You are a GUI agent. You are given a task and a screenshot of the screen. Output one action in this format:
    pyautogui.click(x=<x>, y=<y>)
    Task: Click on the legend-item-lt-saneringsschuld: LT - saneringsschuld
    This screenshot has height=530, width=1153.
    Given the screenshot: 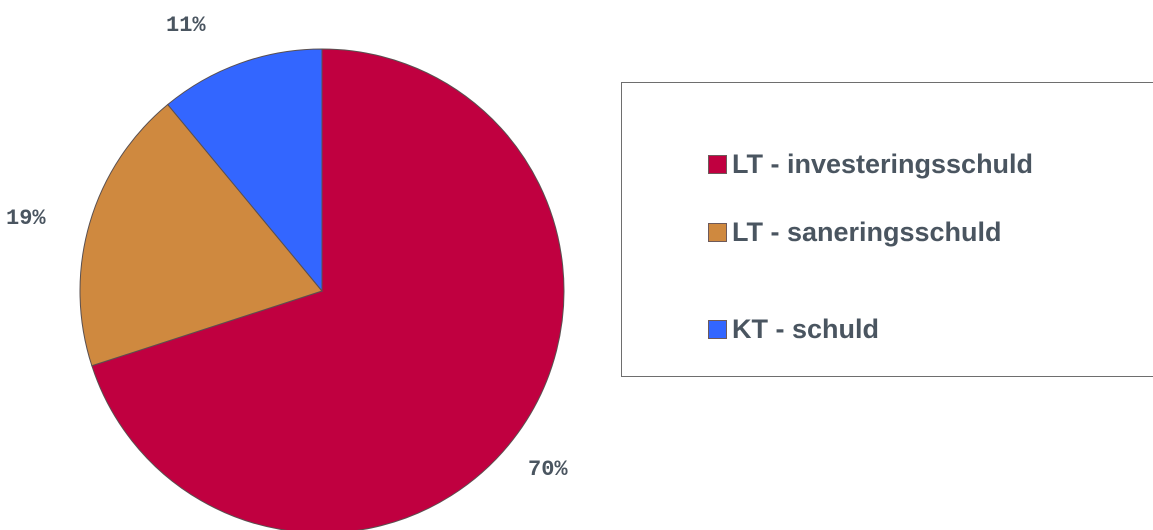 What is the action you would take?
    pyautogui.click(x=855, y=232)
    